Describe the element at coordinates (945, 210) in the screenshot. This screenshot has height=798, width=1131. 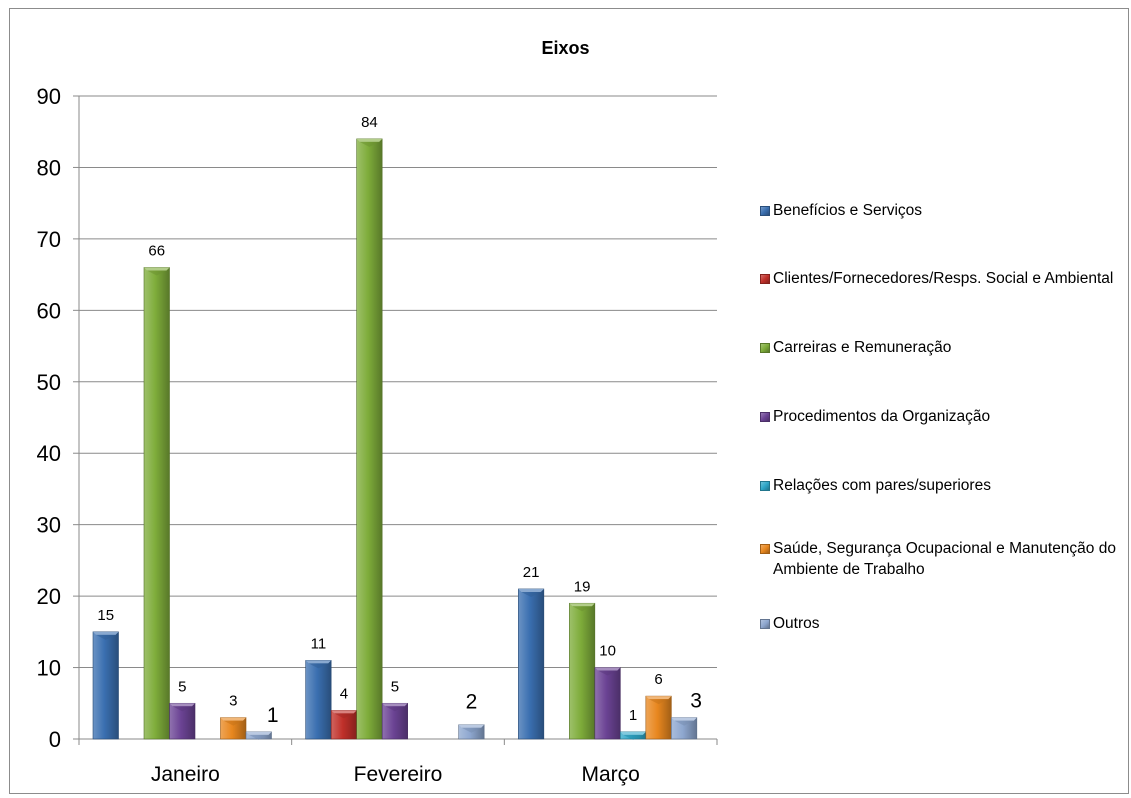
I see `legend-item: Benefícios e Serviços` at that location.